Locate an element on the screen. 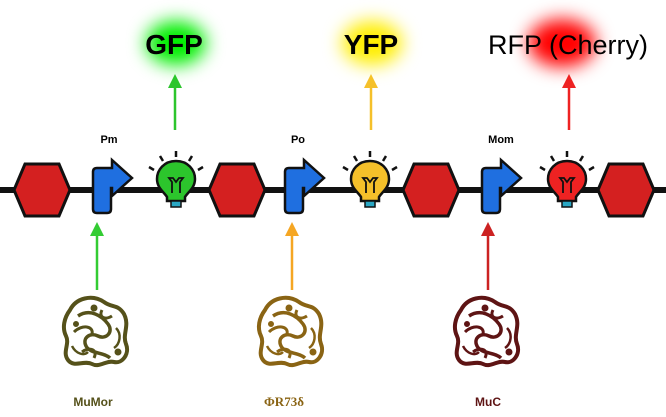  protein-label-muc: MuC is located at coordinates (488, 402).